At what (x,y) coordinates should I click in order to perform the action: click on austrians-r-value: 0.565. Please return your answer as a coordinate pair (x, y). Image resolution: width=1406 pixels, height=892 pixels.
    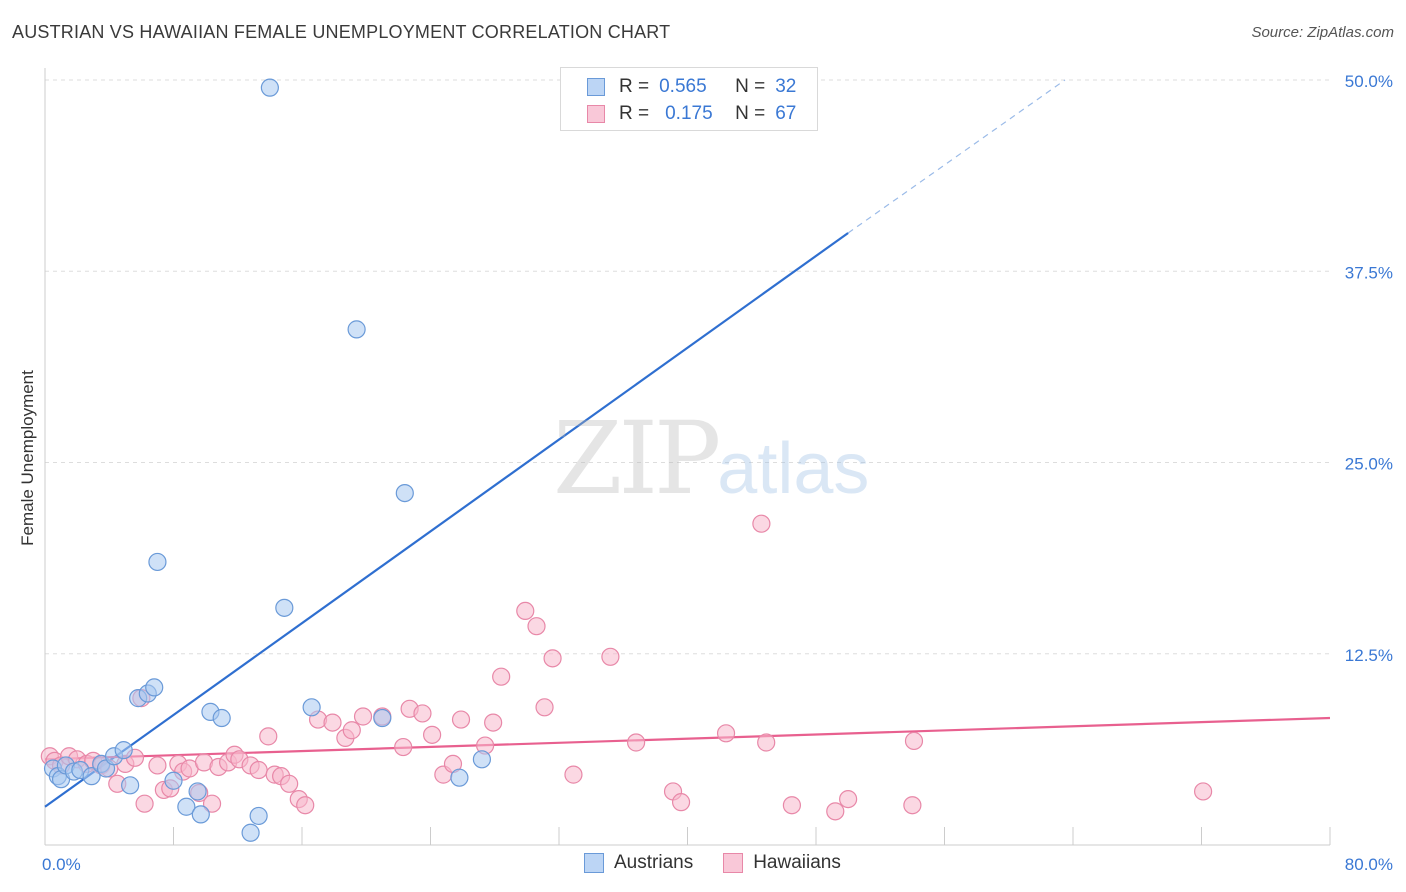
    Looking at the image, I should click on (683, 86).